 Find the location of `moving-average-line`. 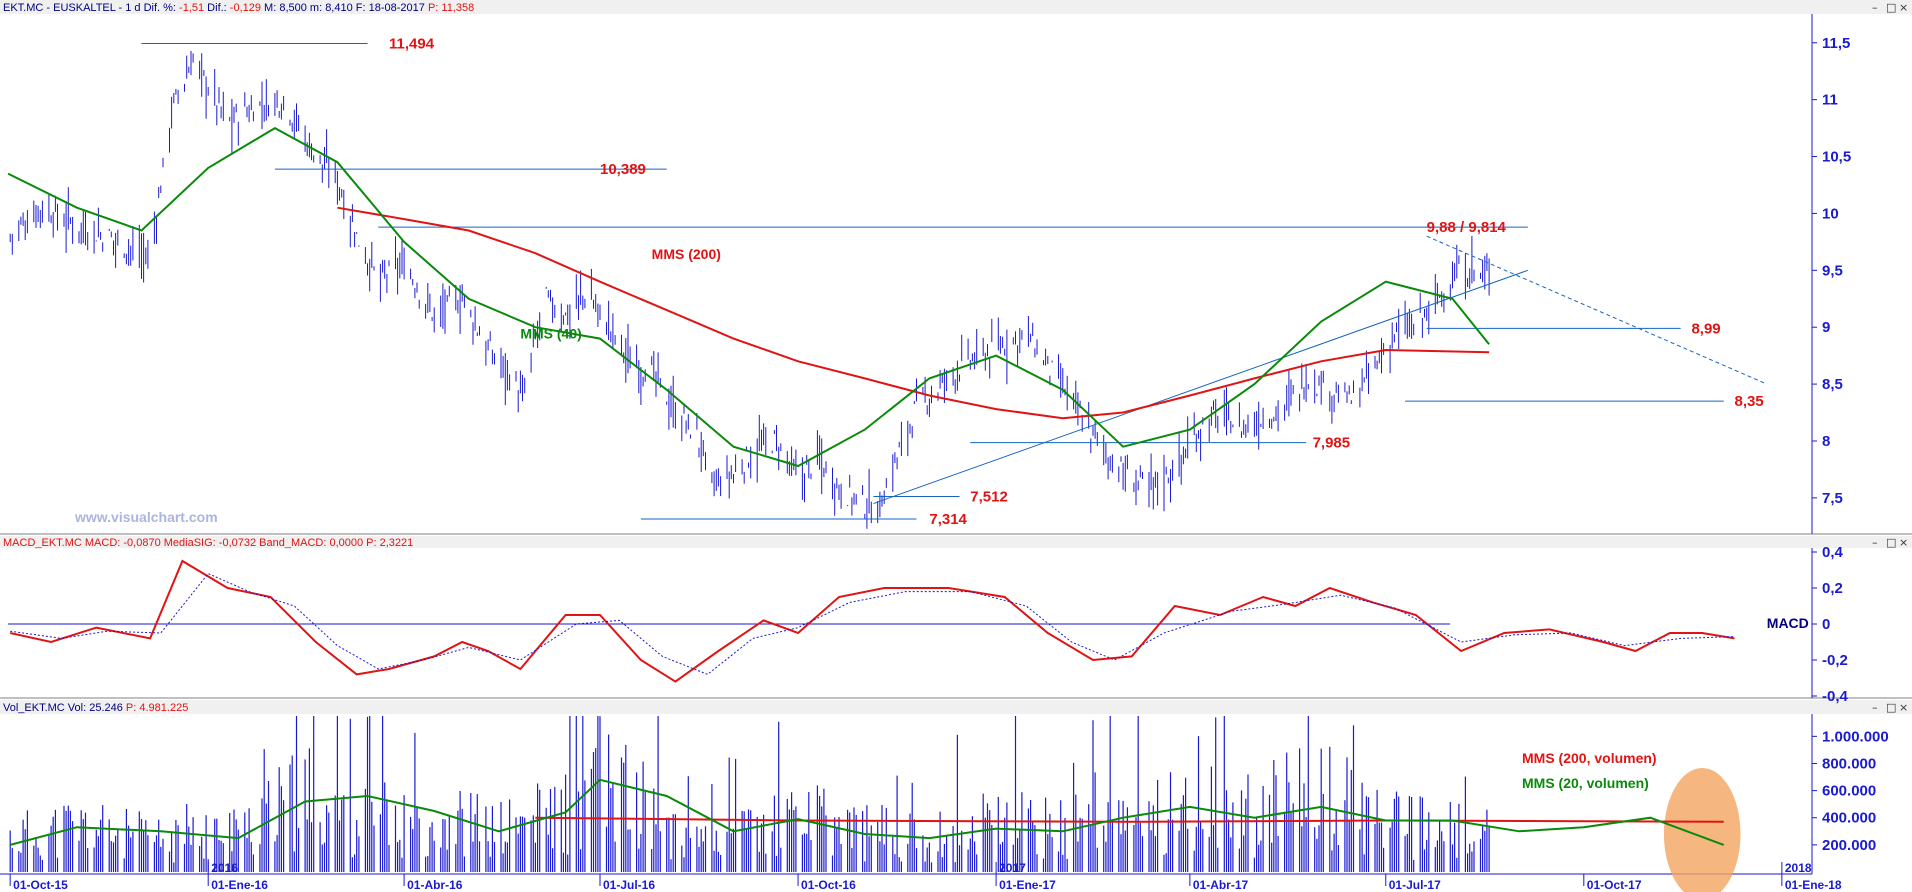

moving-average-line is located at coordinates (913, 313).